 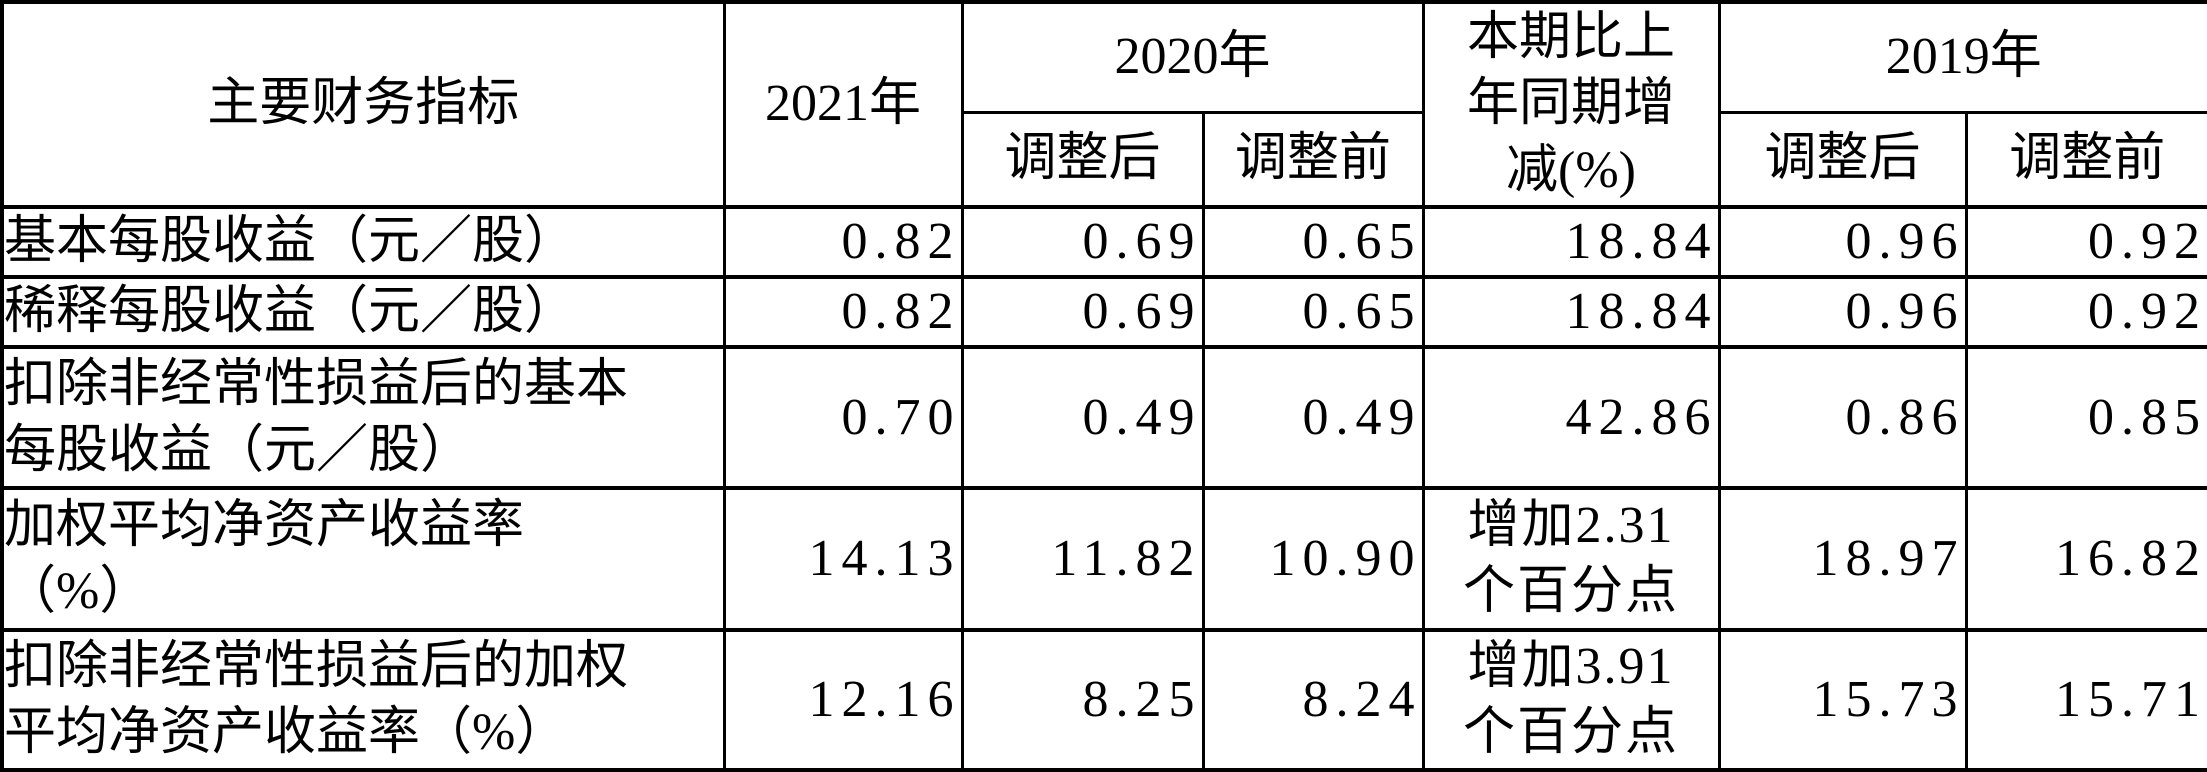 What do you see at coordinates (1192, 57) in the screenshot?
I see `header-2020: 2020年` at bounding box center [1192, 57].